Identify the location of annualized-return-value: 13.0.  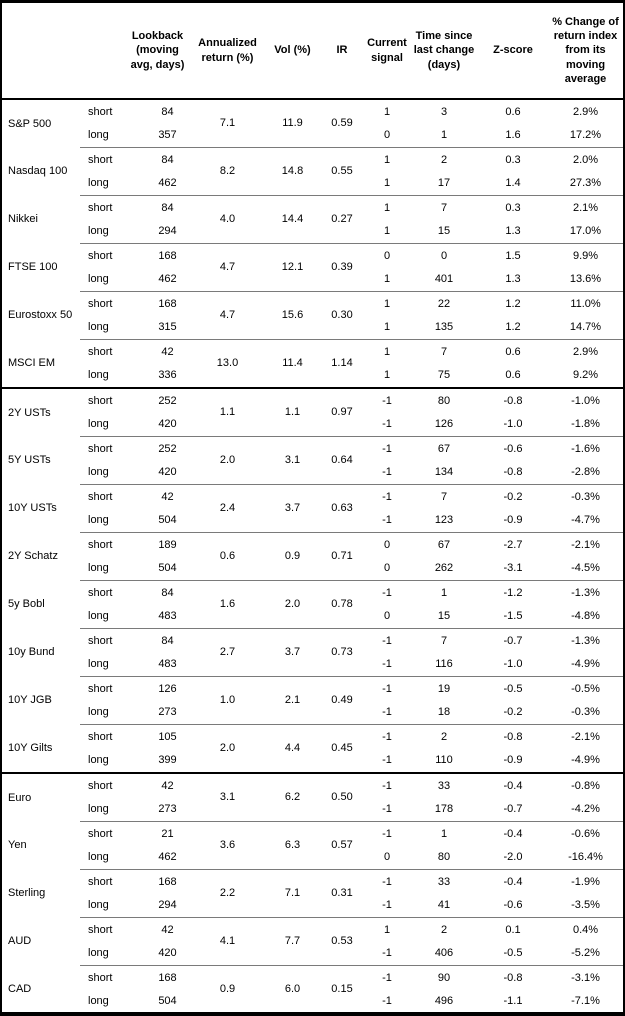
(227, 364).